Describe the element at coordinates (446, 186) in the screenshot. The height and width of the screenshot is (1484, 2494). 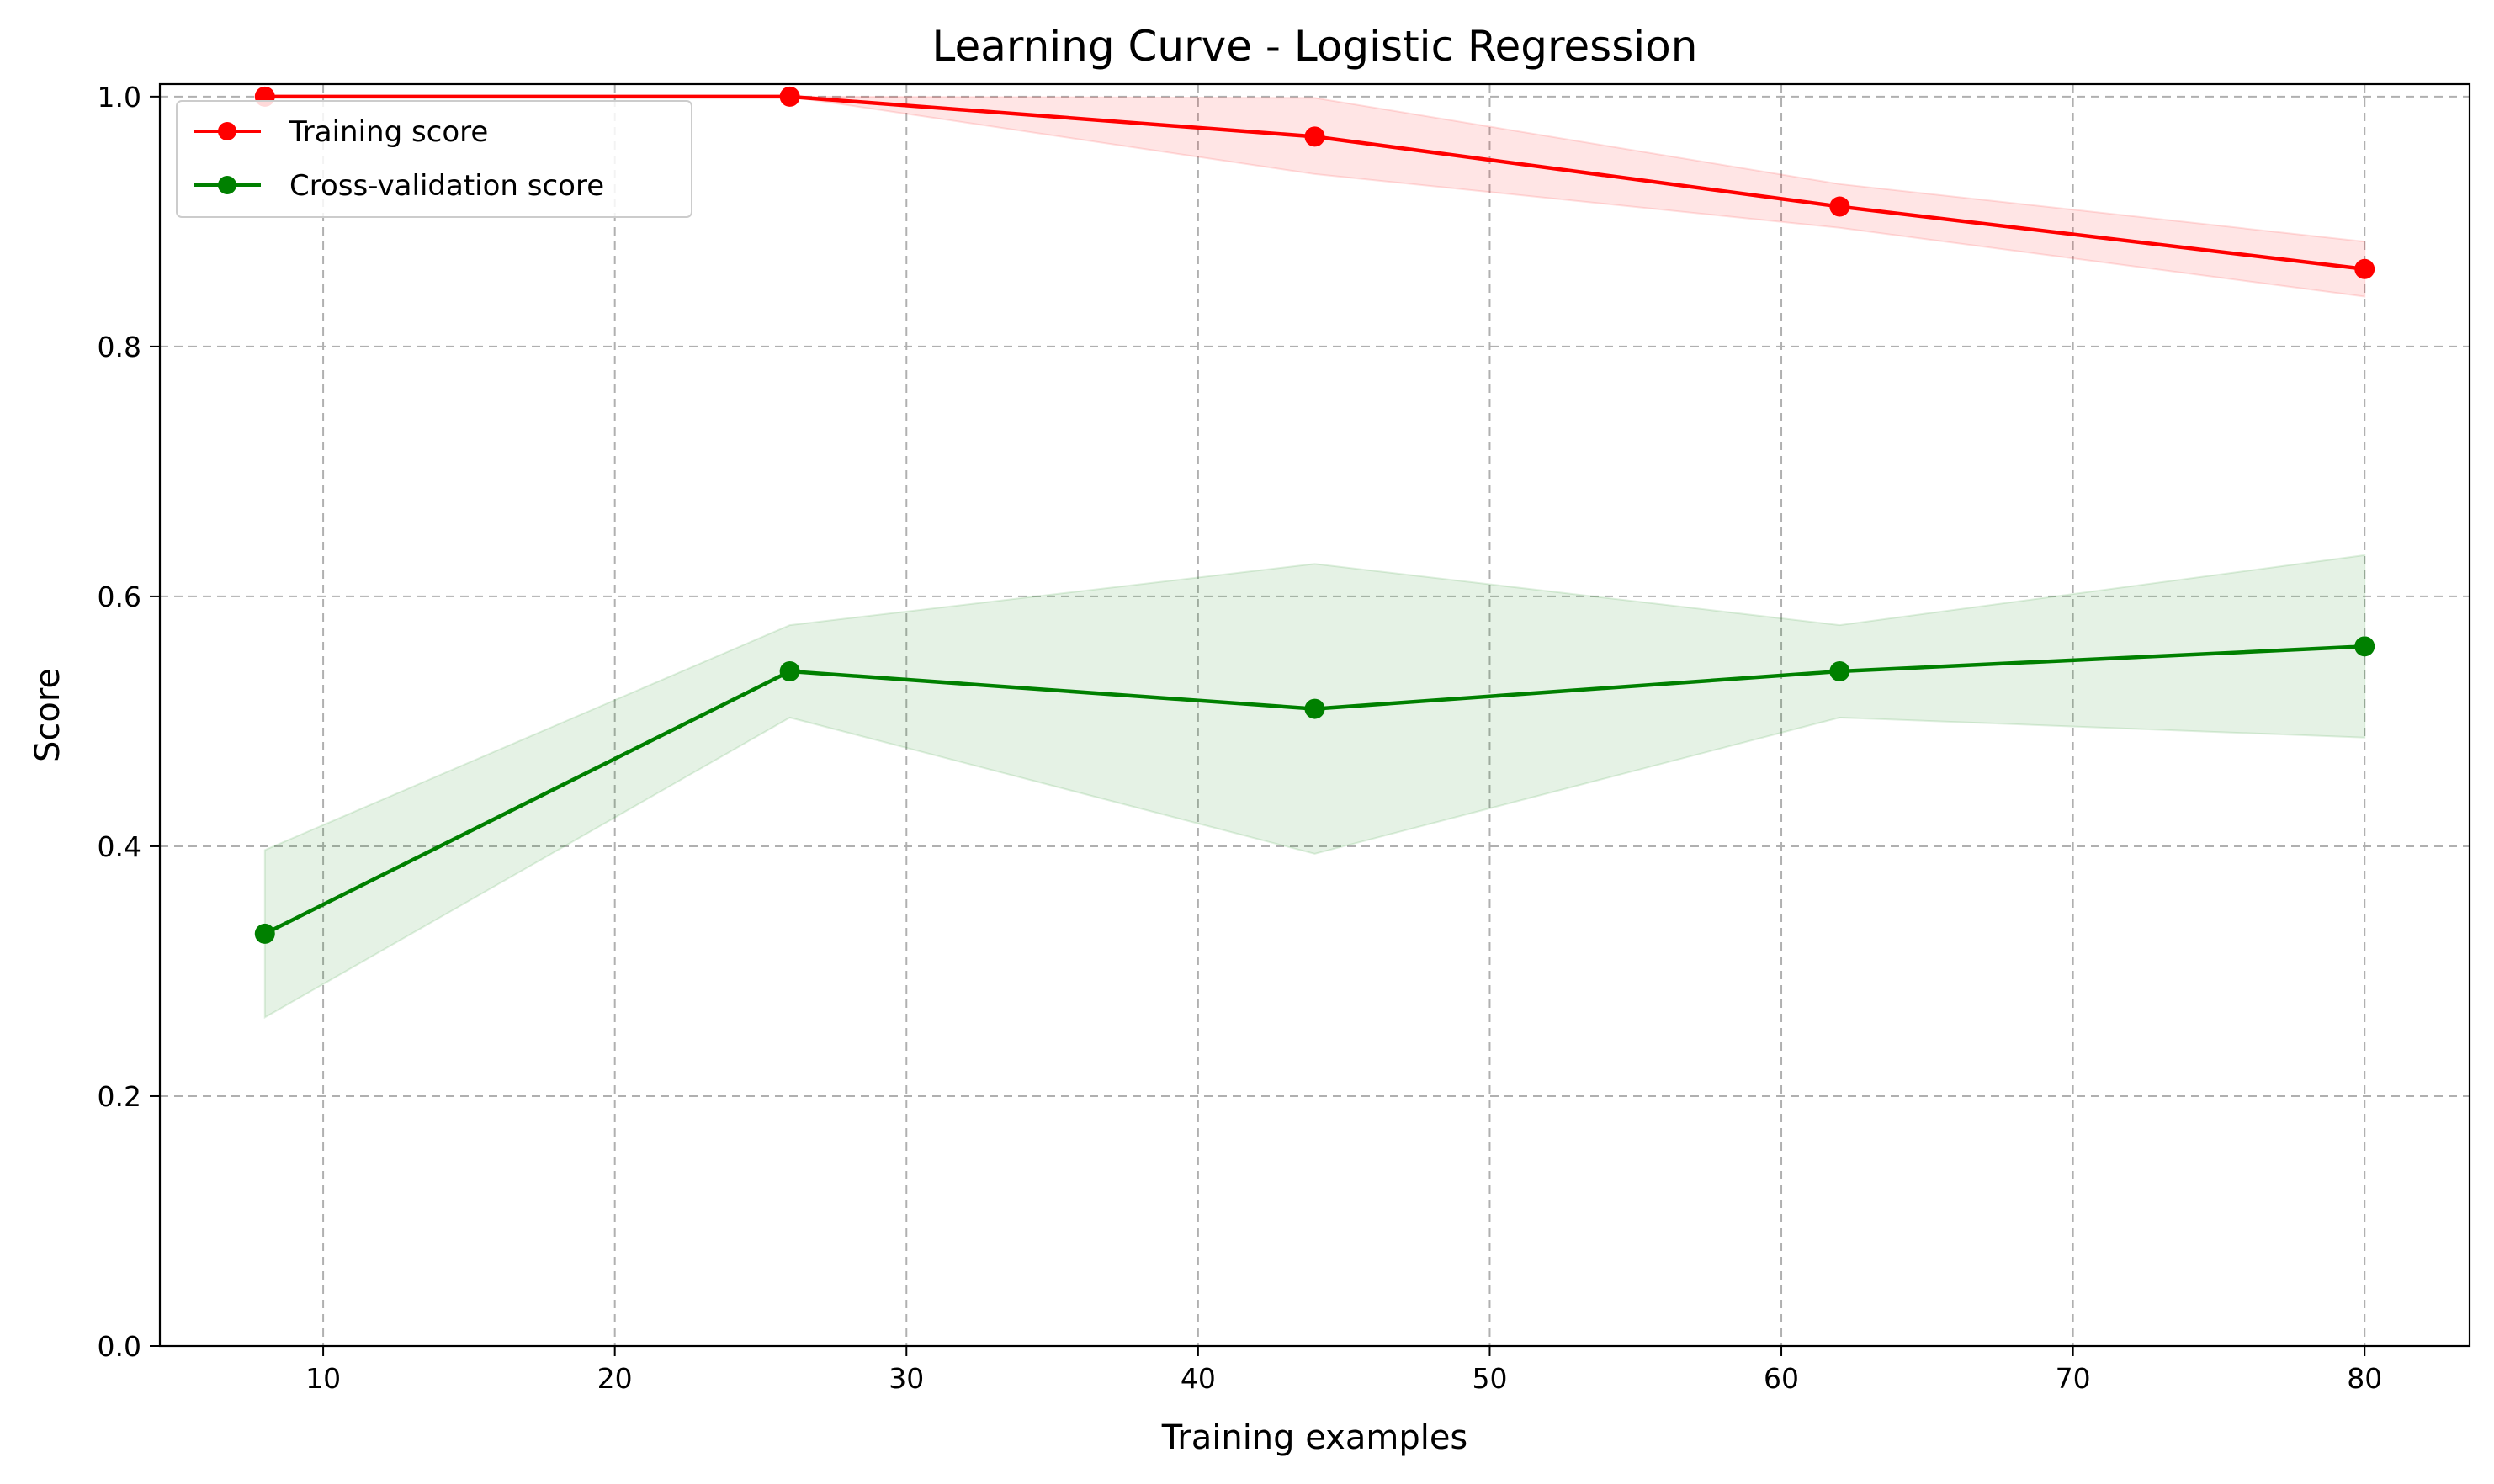
I see `legend-label-cross-validation: Cross-validation score` at that location.